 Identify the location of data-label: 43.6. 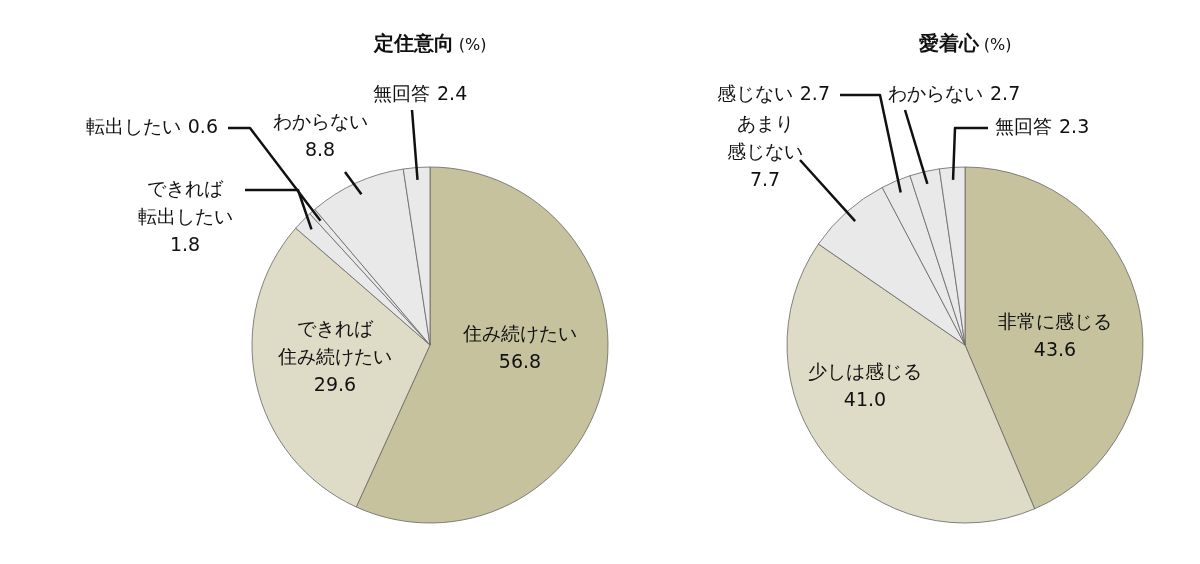
(1055, 349).